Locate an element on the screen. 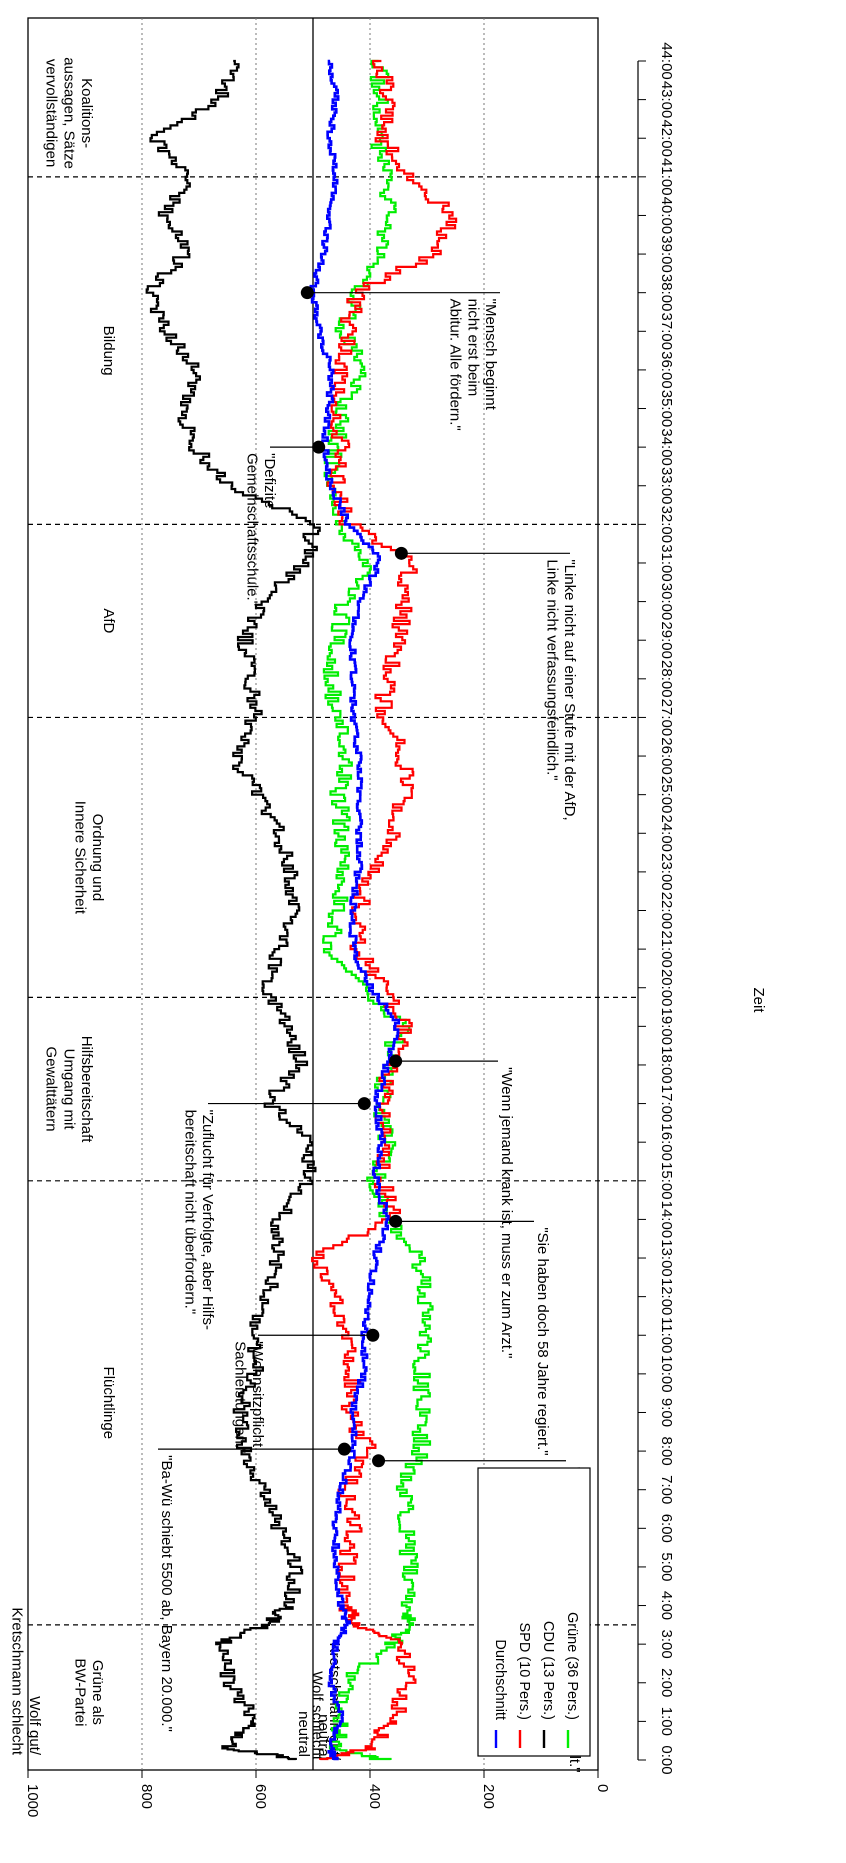 The height and width of the screenshot is (1863, 846). time-tick-label-line: 7:00 is located at coordinates (666, 1489).